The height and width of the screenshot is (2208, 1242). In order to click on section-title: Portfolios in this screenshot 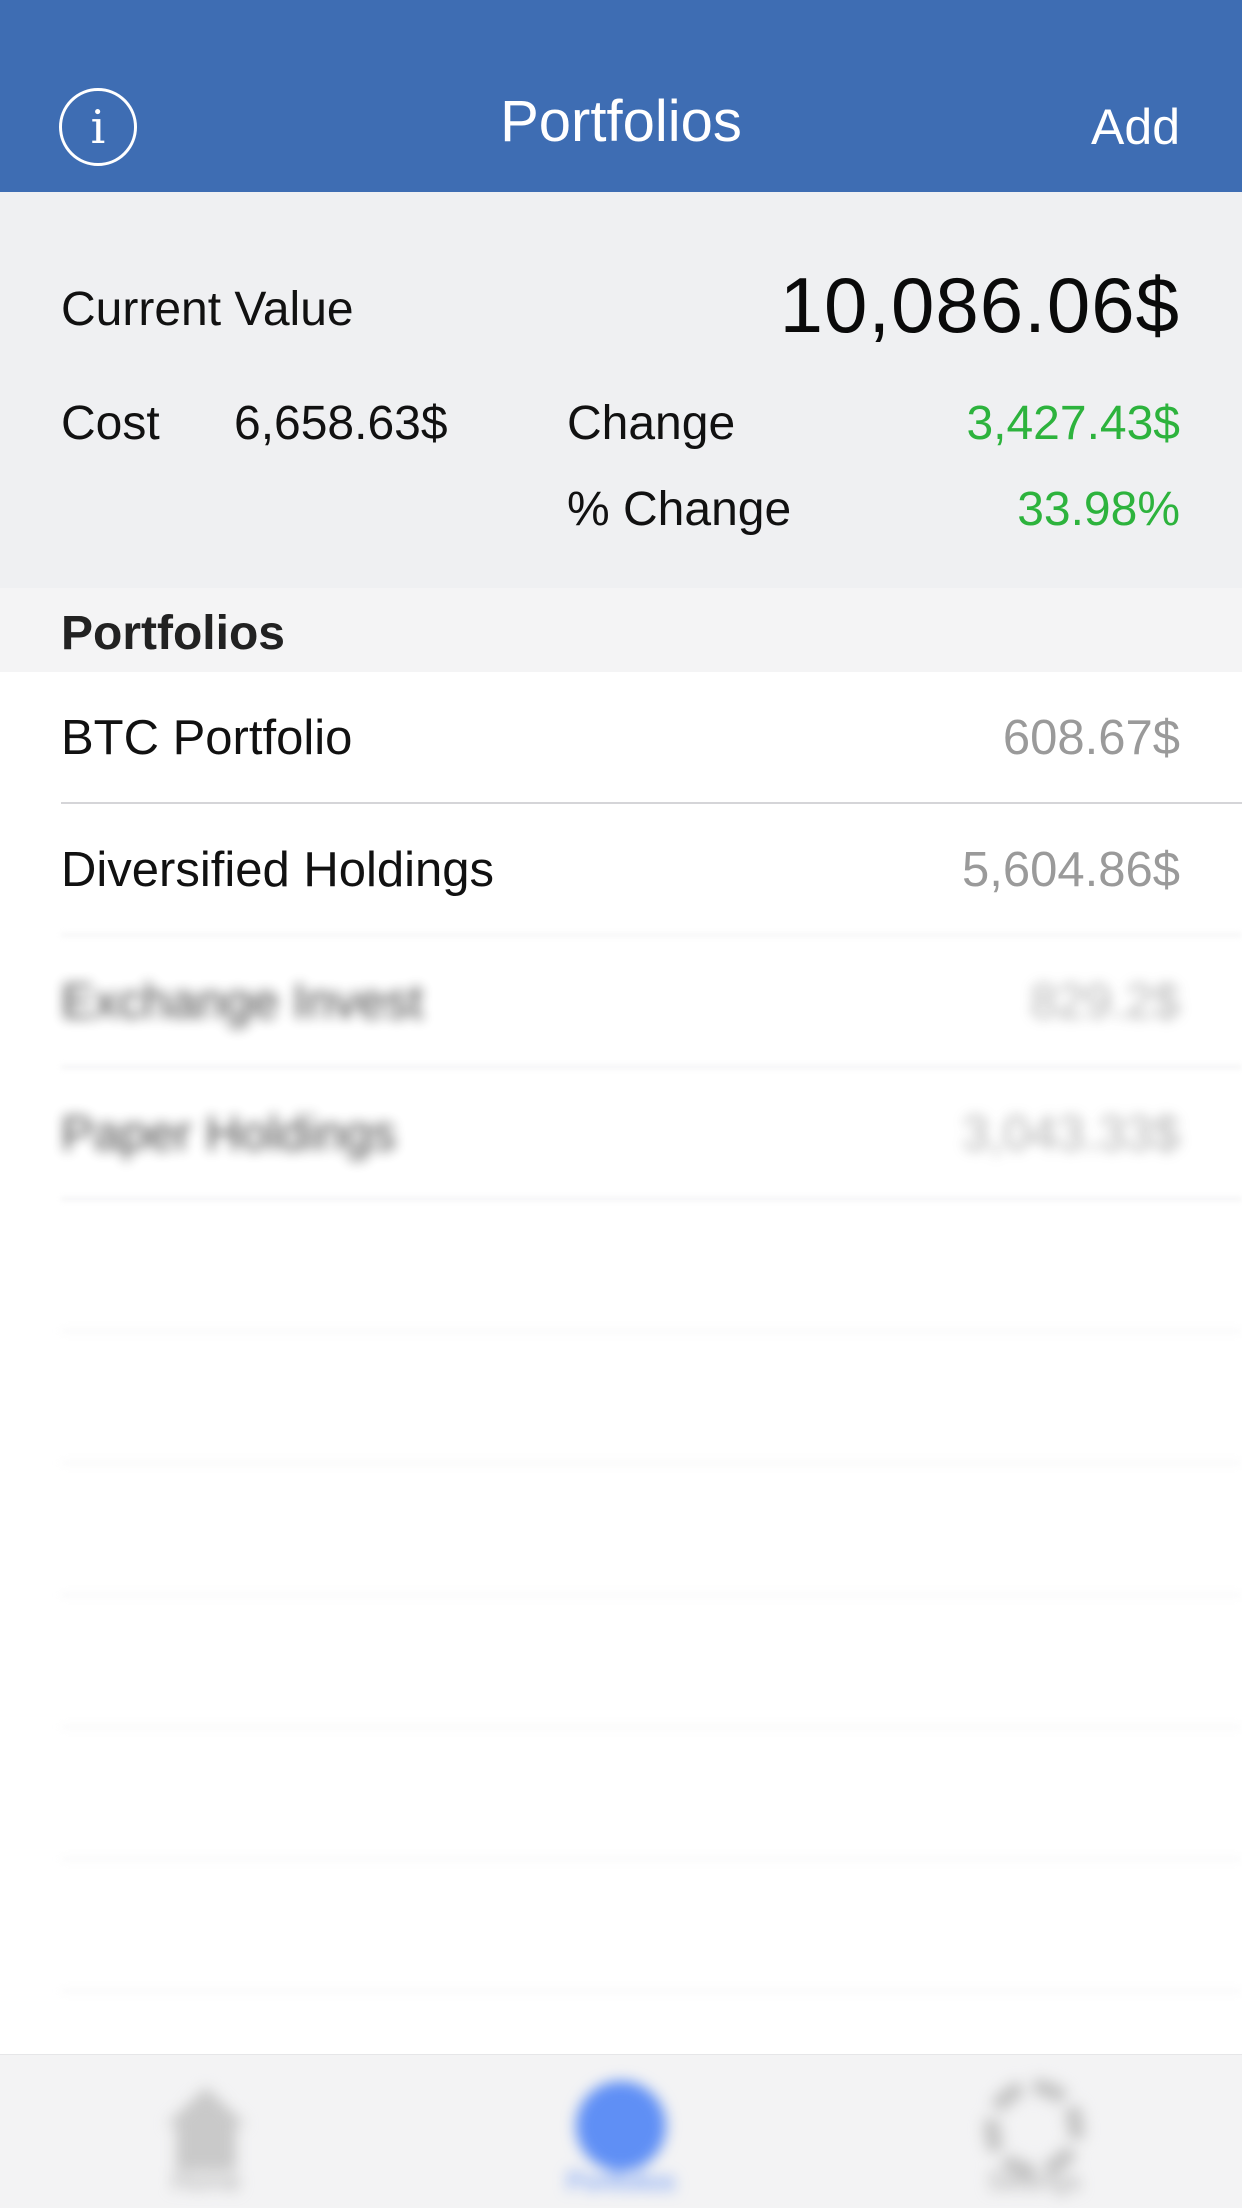, I will do `click(173, 633)`.